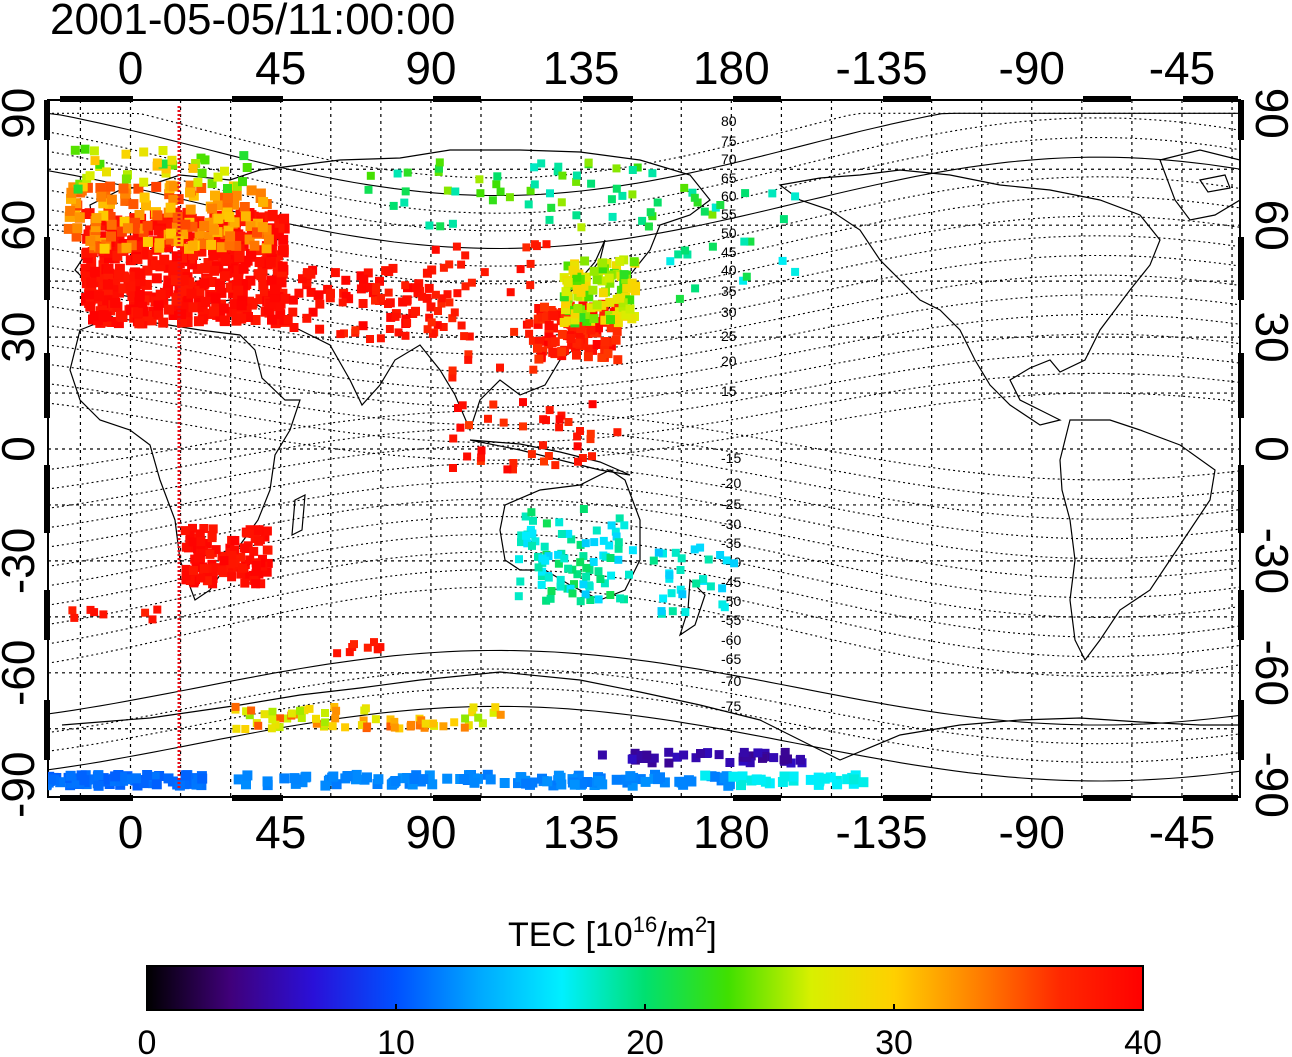 This screenshot has height=1057, width=1292. Describe the element at coordinates (1269, 113) in the screenshot. I see `right-lat-label: 90` at that location.